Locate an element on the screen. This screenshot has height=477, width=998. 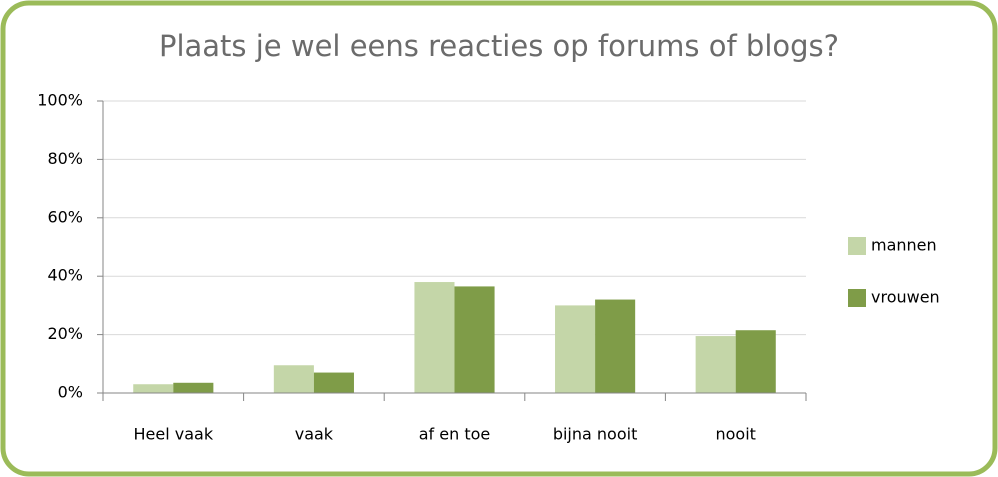
y-tick-label: 20% is located at coordinates (65, 333).